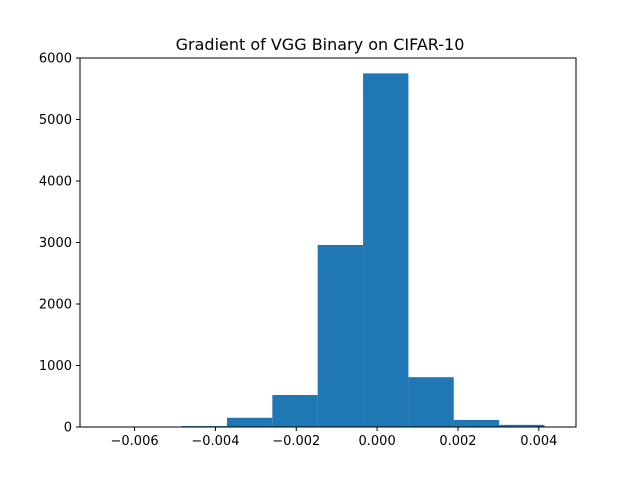 This screenshot has width=640, height=480. Describe the element at coordinates (55, 120) in the screenshot. I see `y-tick-label: 5000` at that location.